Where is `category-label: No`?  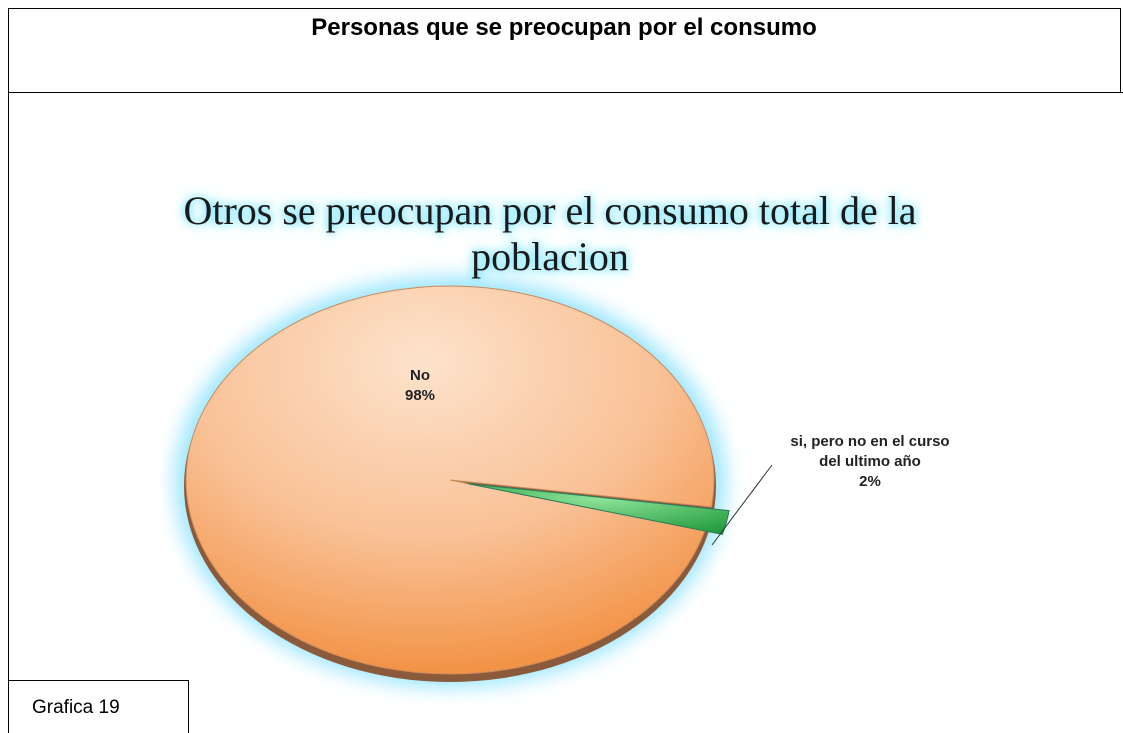 category-label: No is located at coordinates (420, 375).